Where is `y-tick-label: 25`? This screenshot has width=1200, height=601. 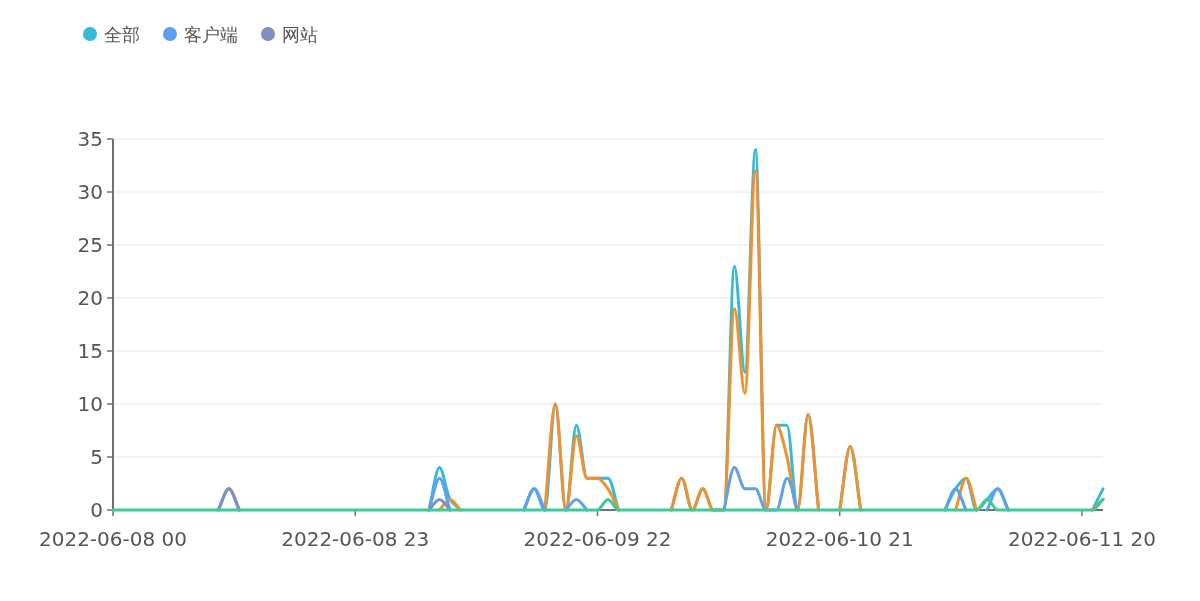 y-tick-label: 25 is located at coordinates (90, 245).